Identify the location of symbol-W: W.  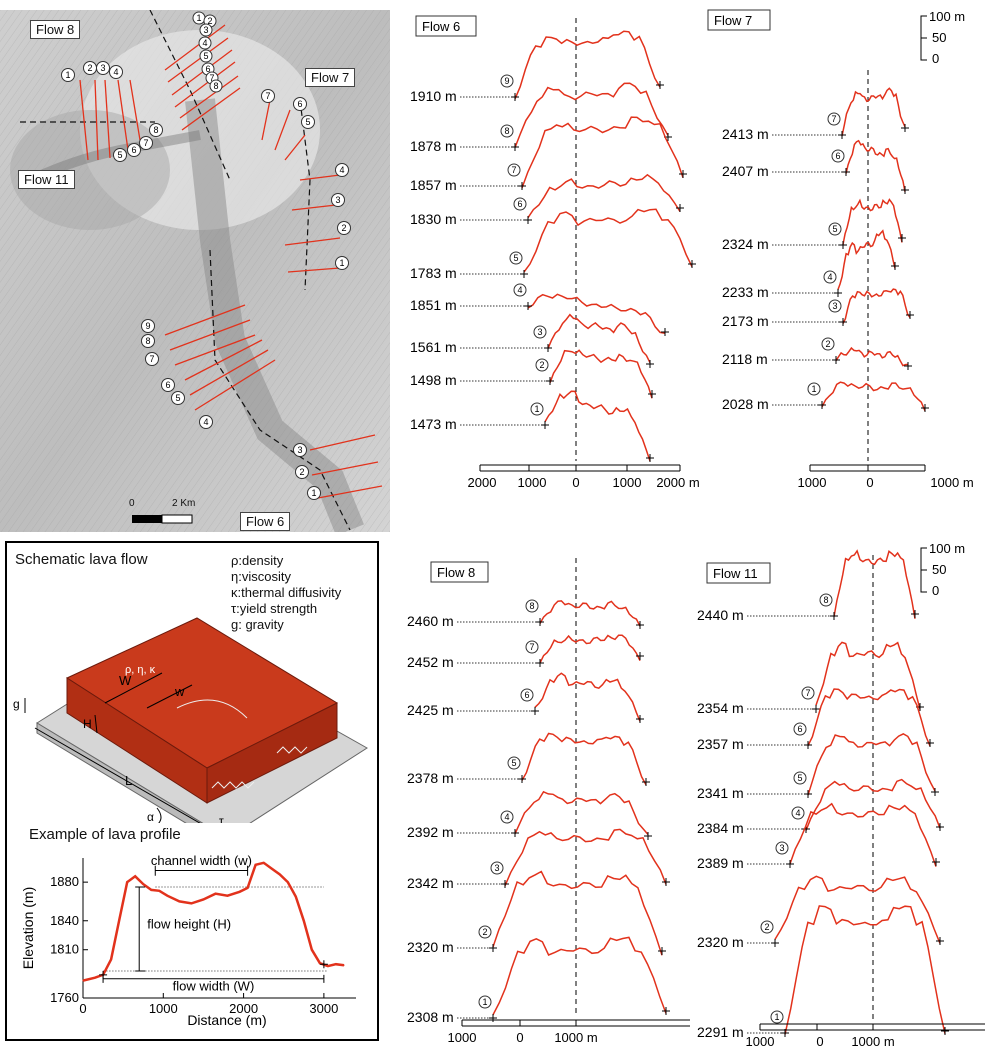
(125, 680).